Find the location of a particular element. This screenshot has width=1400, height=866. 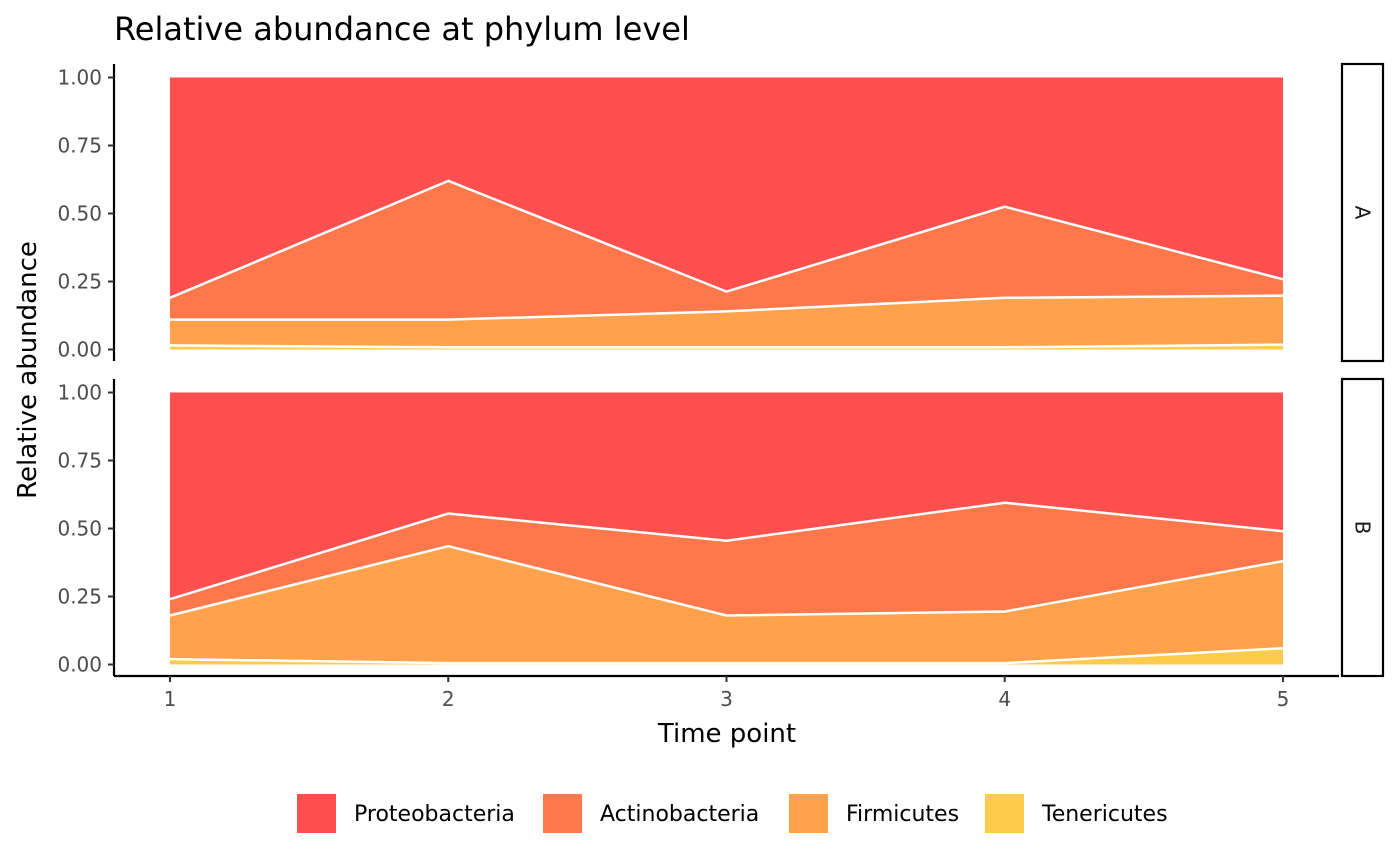

boundary-firmicutes-A is located at coordinates (727, 307).